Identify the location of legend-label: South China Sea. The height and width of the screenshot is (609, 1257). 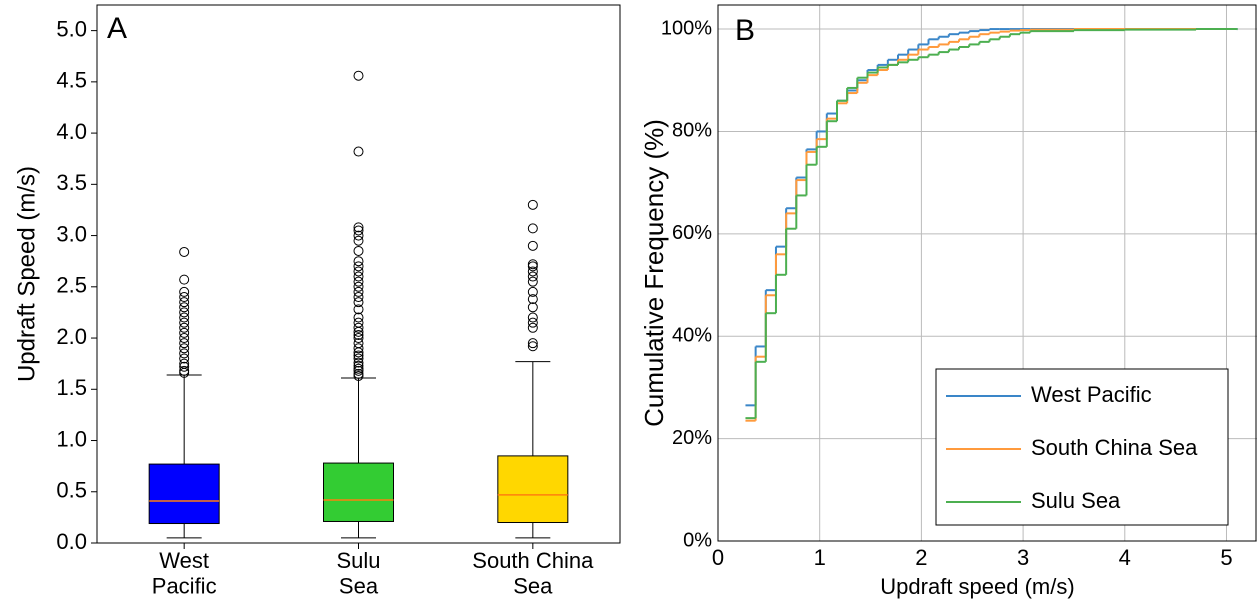
(1114, 447).